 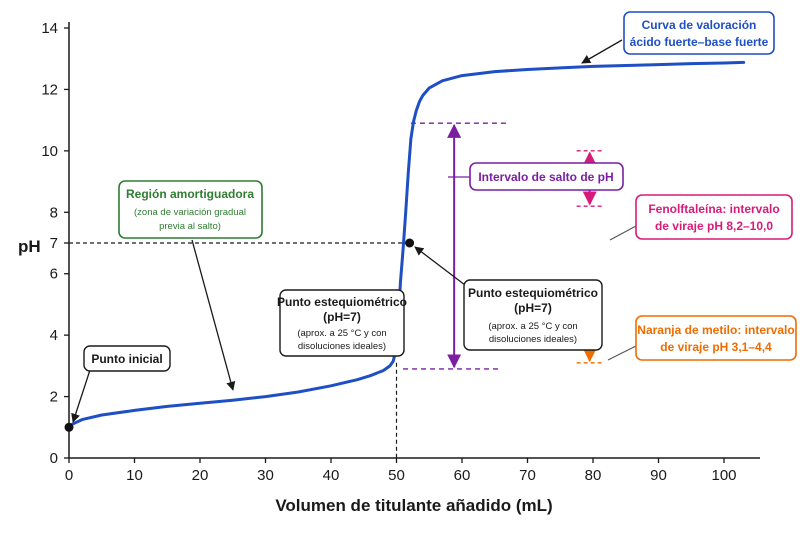 What do you see at coordinates (533, 293) in the screenshot?
I see `equiv-right-title-line1: Punto estequiométrico` at bounding box center [533, 293].